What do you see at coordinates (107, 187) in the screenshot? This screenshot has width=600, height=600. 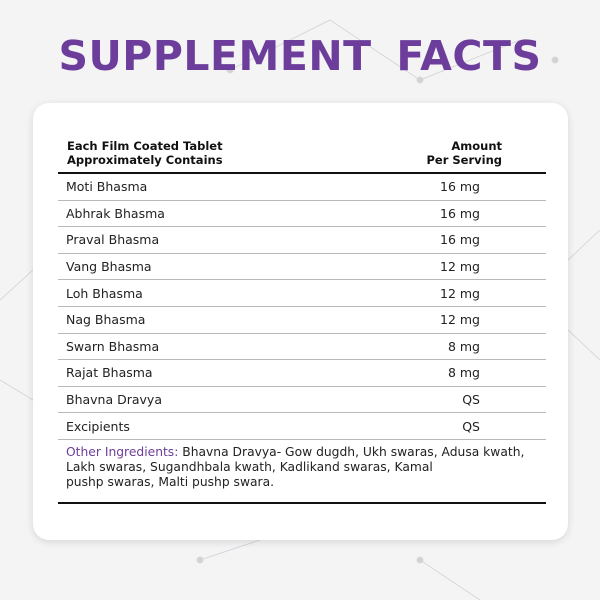 I see `ingredient-name: Moti Bhasma` at bounding box center [107, 187].